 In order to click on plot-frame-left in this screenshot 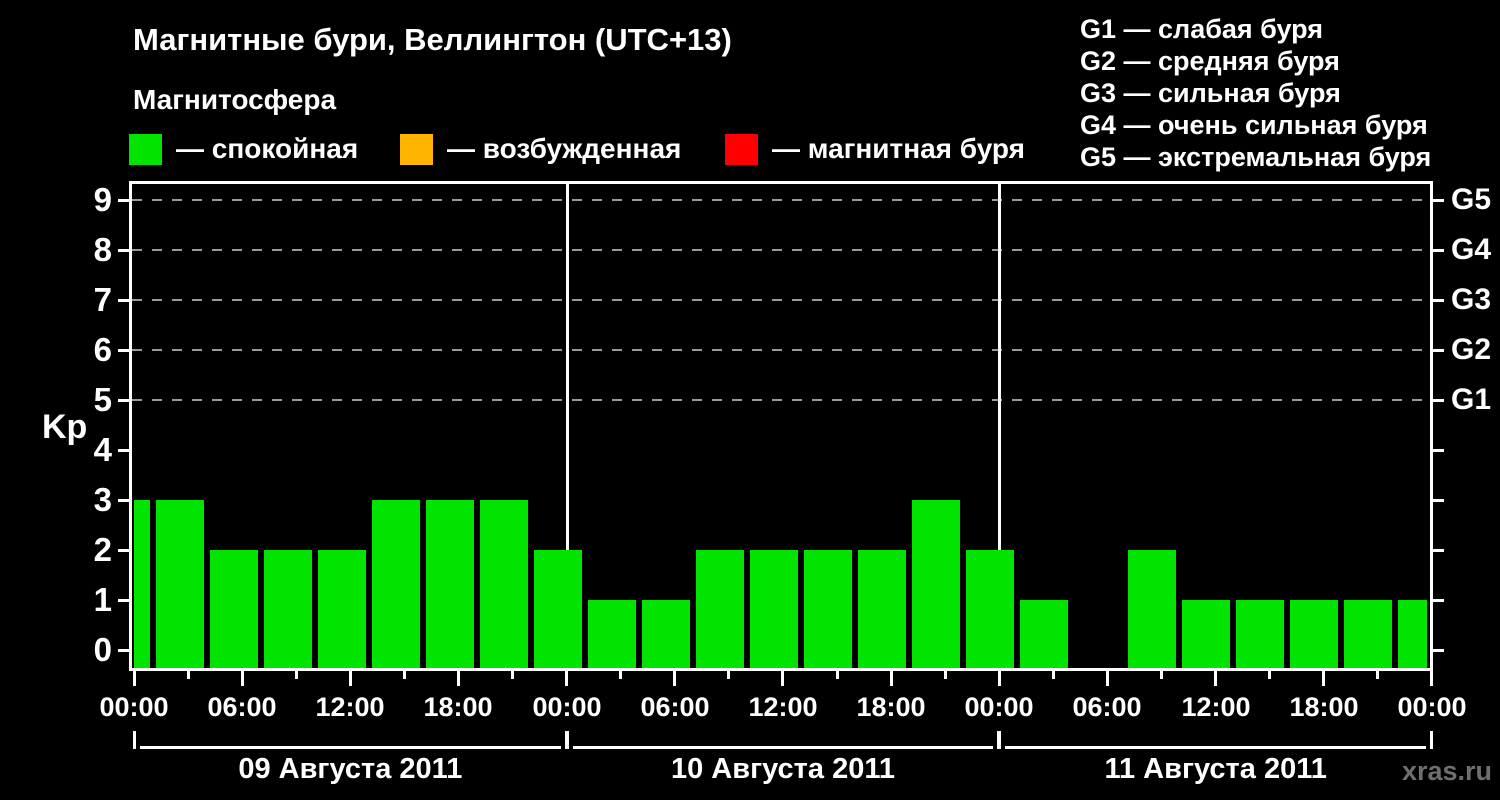, I will do `click(130, 426)`.